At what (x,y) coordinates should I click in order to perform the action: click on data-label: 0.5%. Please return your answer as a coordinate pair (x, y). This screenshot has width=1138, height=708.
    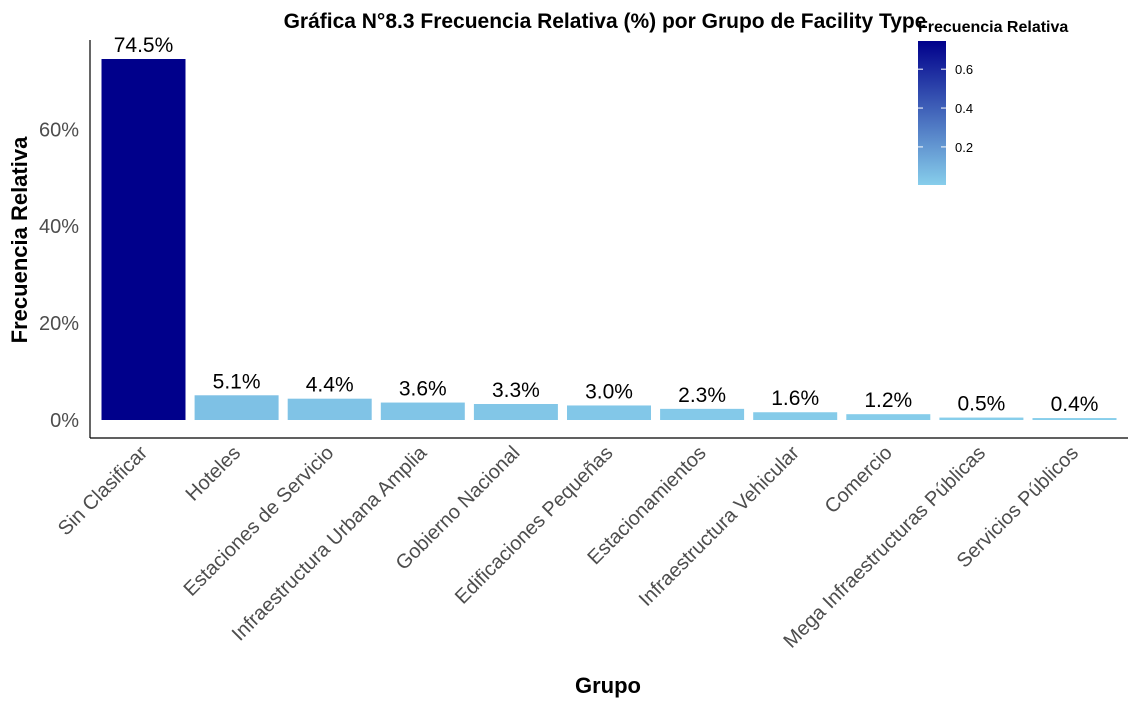
    Looking at the image, I should click on (981, 404).